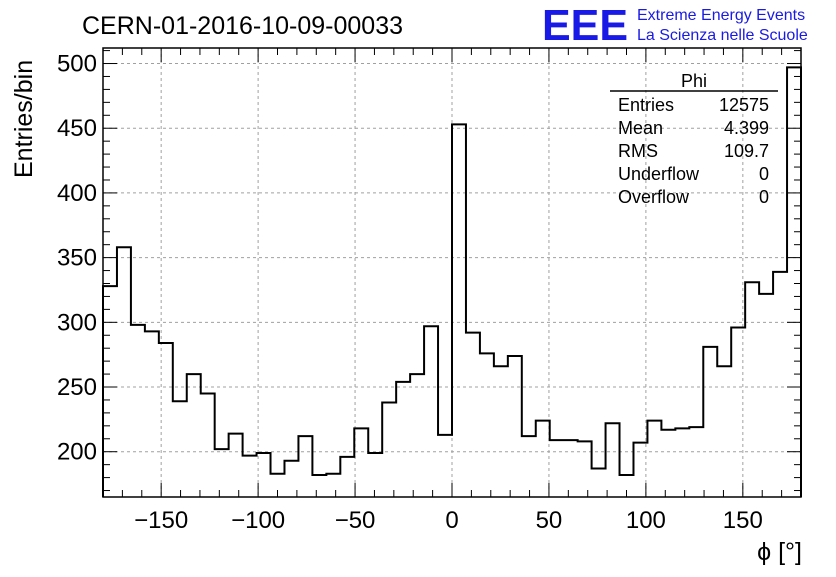 The image size is (836, 577). Describe the element at coordinates (743, 520) in the screenshot. I see `x-tick-label: 150` at that location.